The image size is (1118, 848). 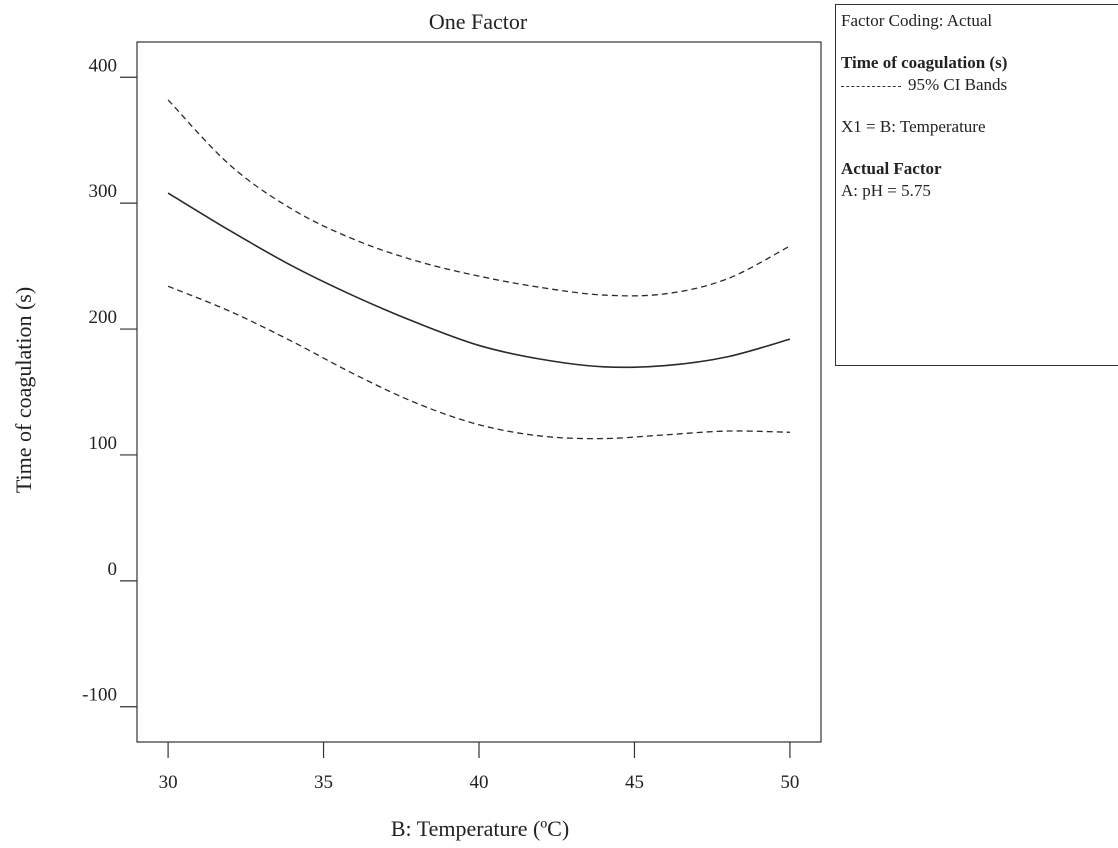 What do you see at coordinates (103, 443) in the screenshot?
I see `y-tick-label: 100` at bounding box center [103, 443].